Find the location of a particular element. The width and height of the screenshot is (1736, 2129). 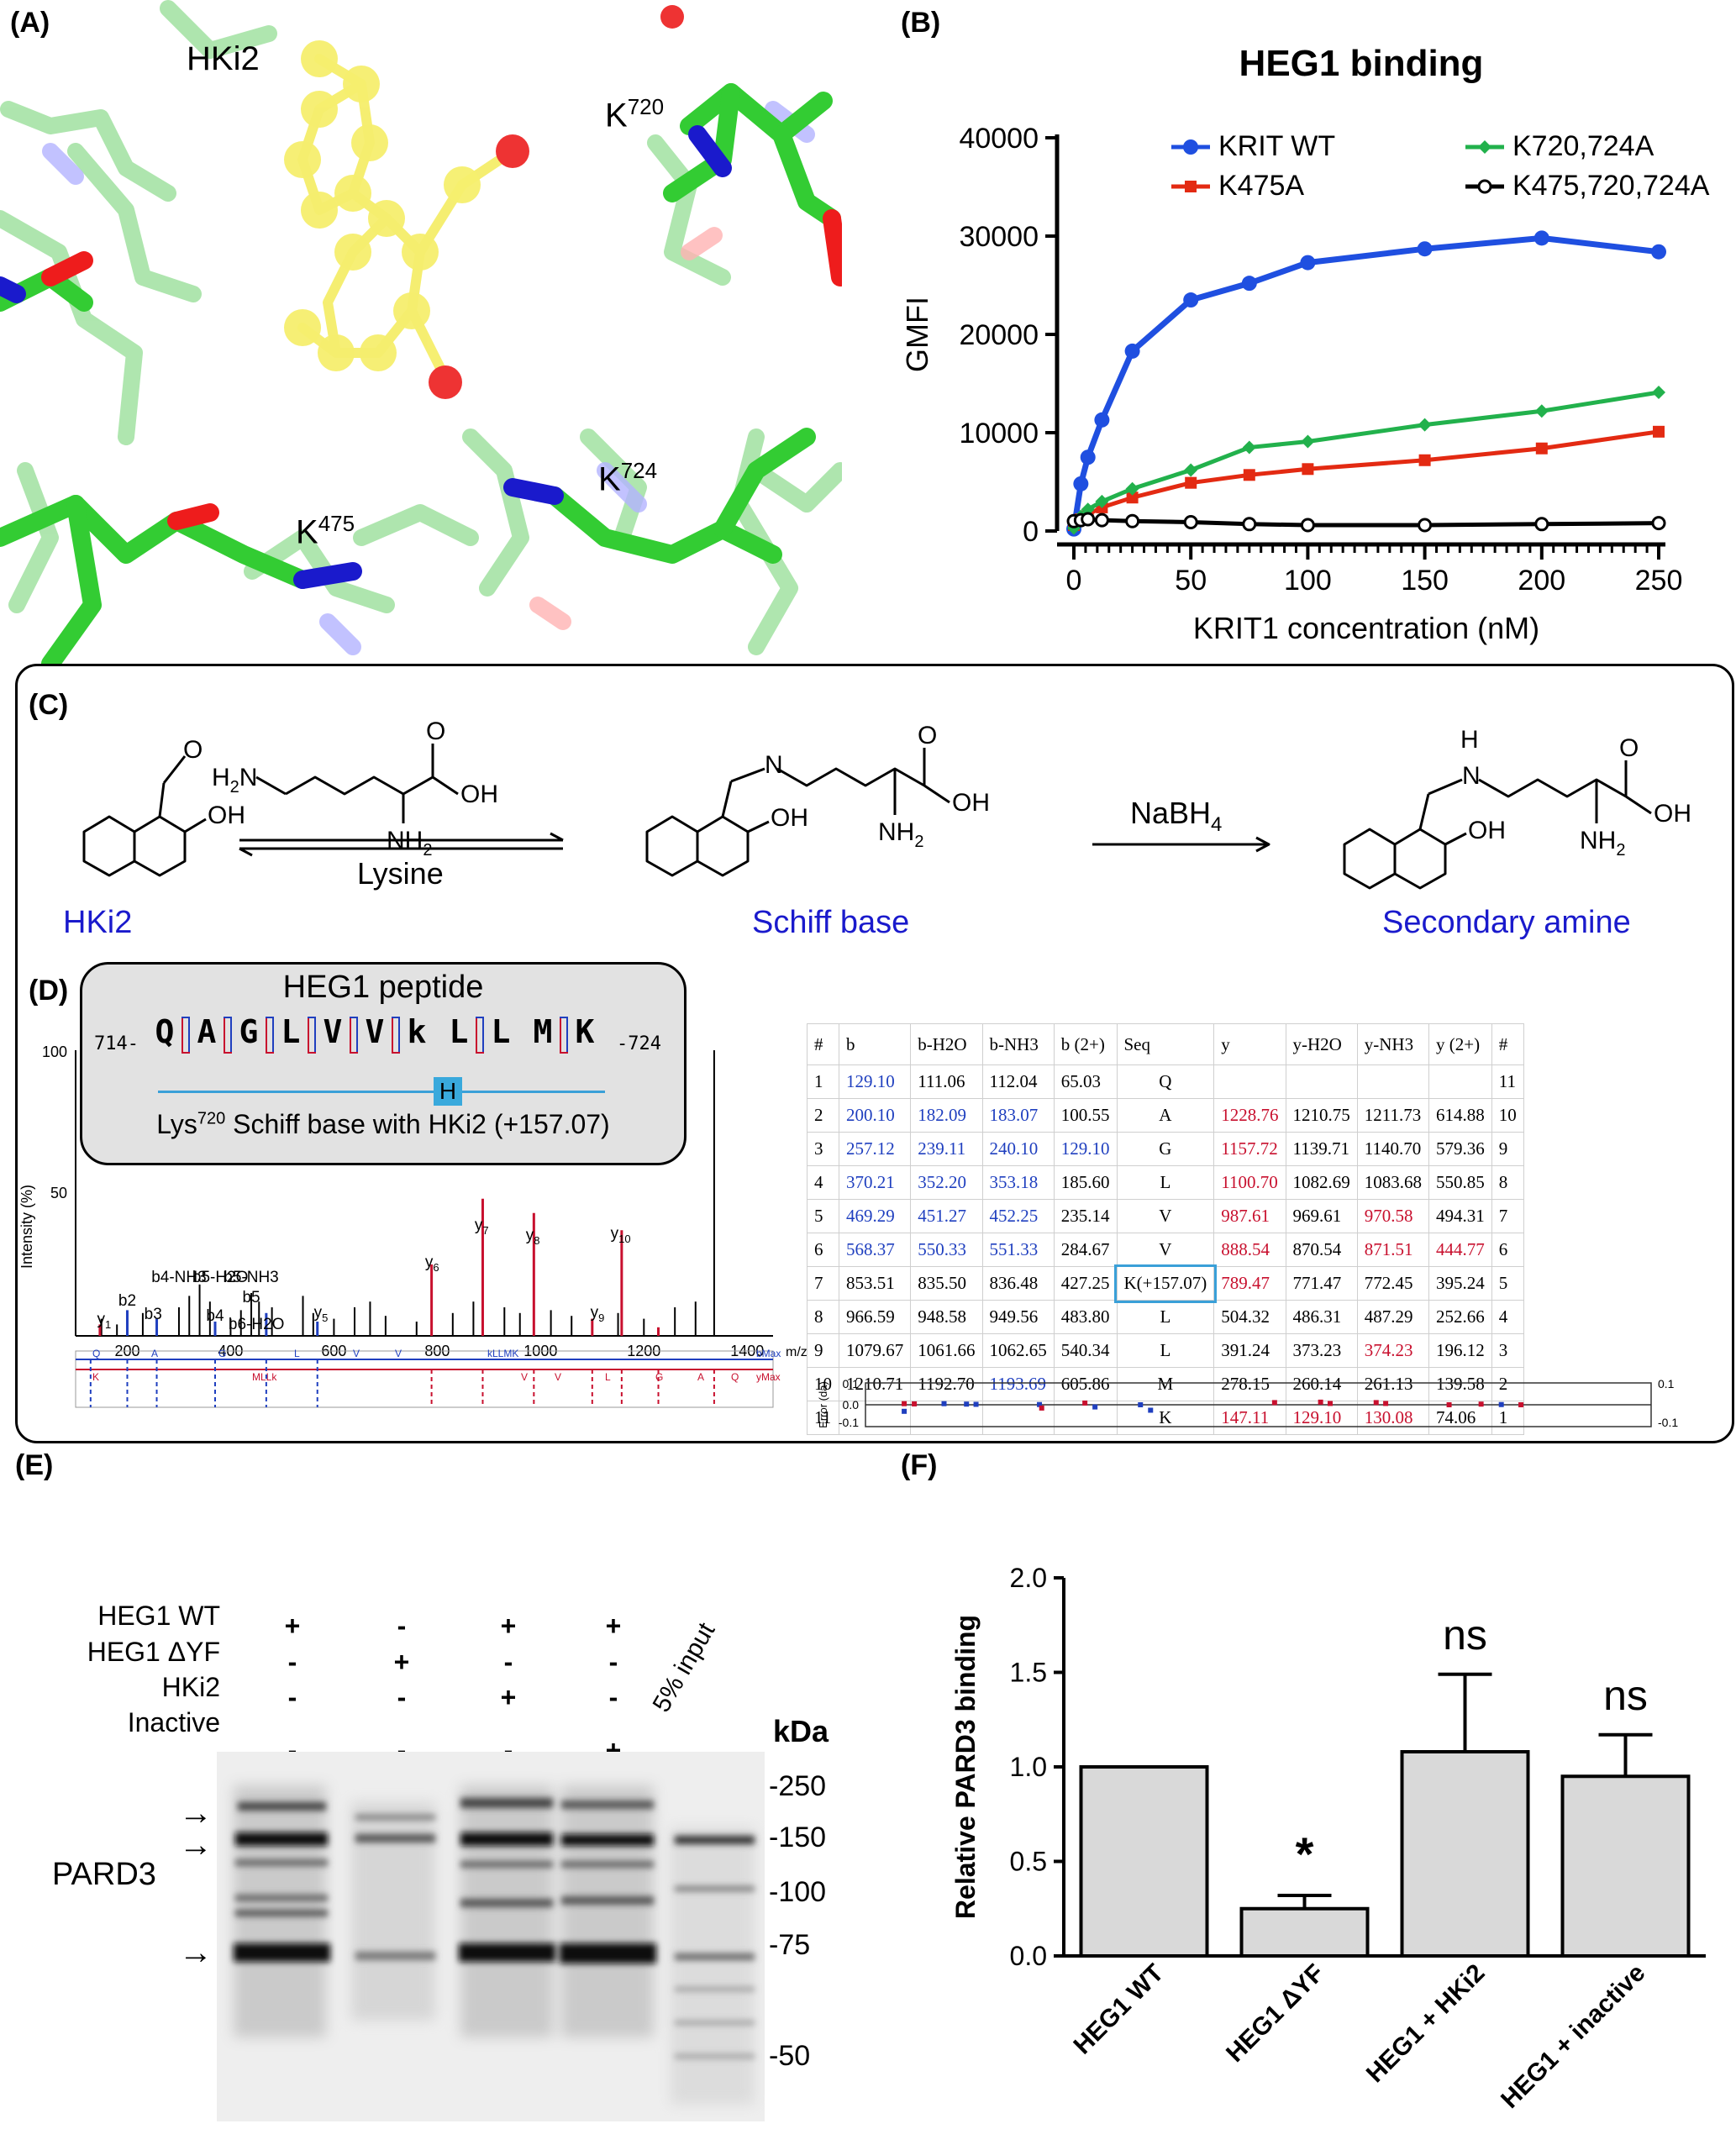

sequence-residue: K is located at coordinates (585, 1031).